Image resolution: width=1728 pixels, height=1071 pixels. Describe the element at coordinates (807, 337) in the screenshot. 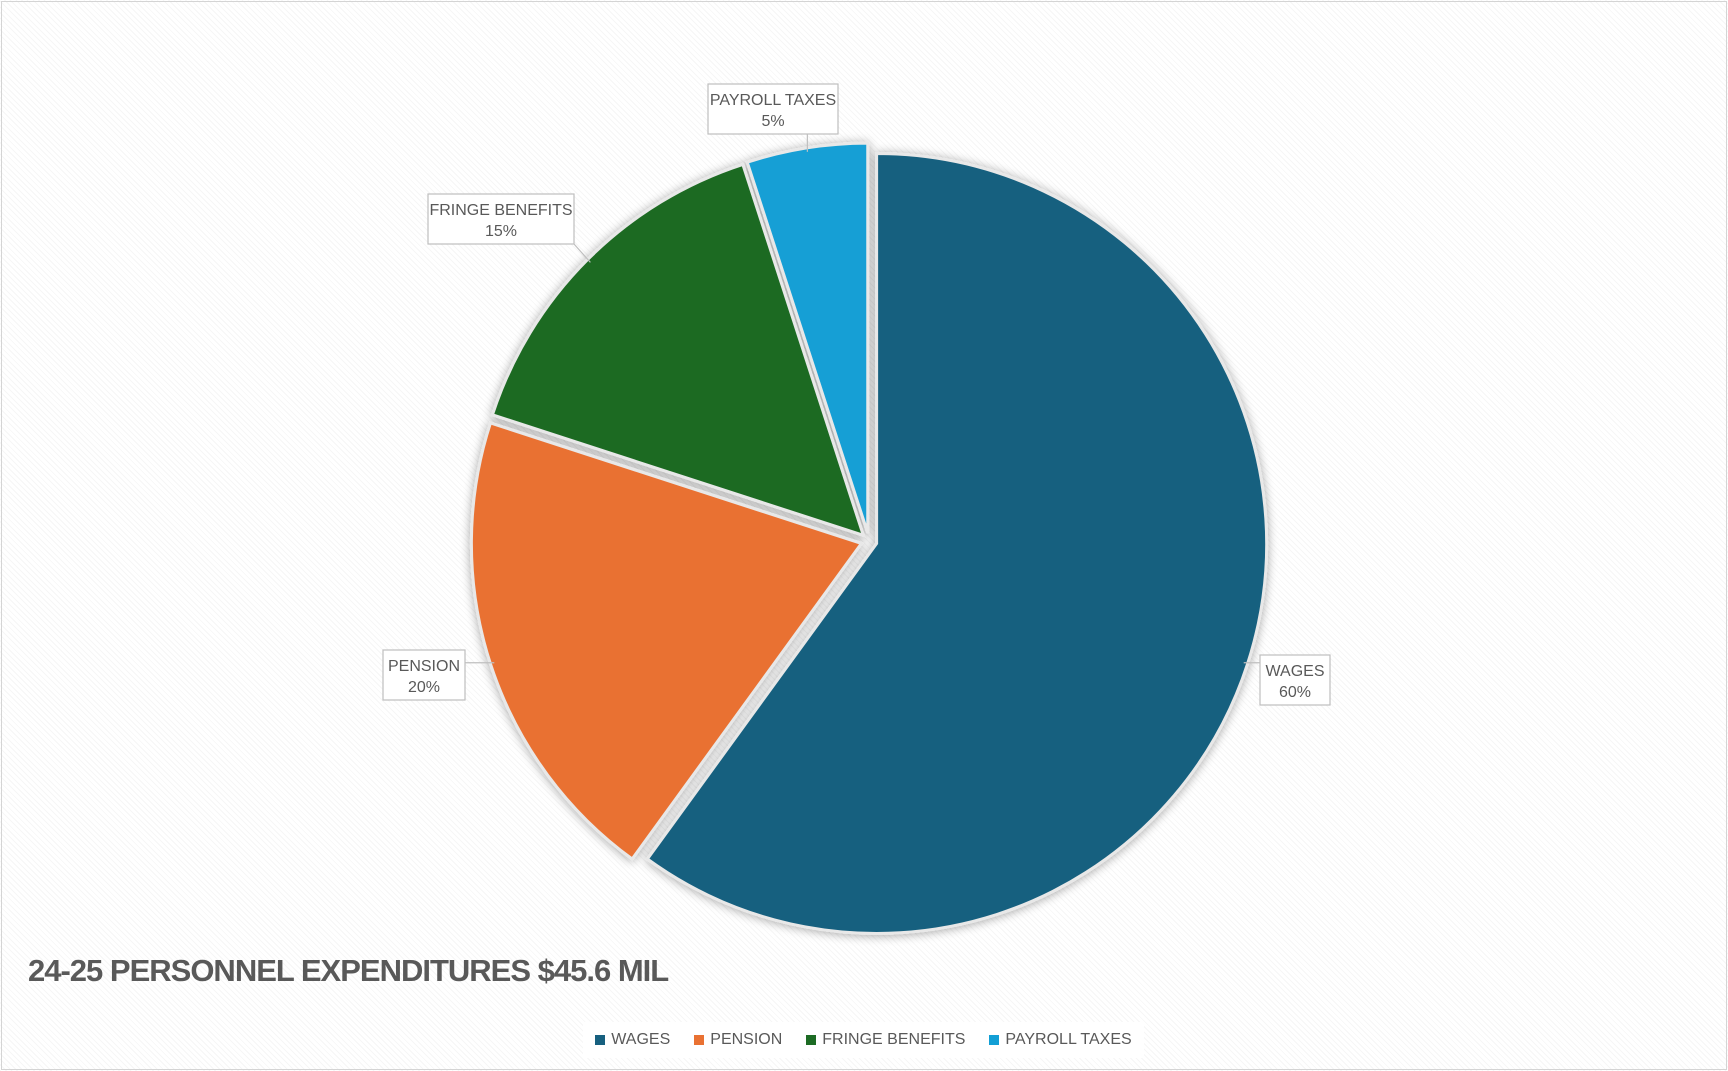

I see `pie-slice-payroll-taxes` at that location.